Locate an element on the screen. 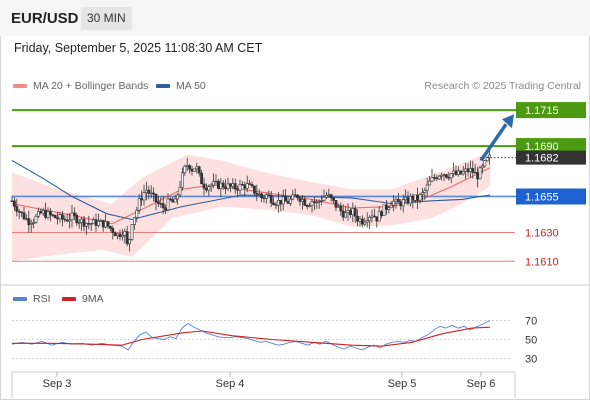 This screenshot has height=400, width=590. x-tick-1: Sep 4 is located at coordinates (230, 381).